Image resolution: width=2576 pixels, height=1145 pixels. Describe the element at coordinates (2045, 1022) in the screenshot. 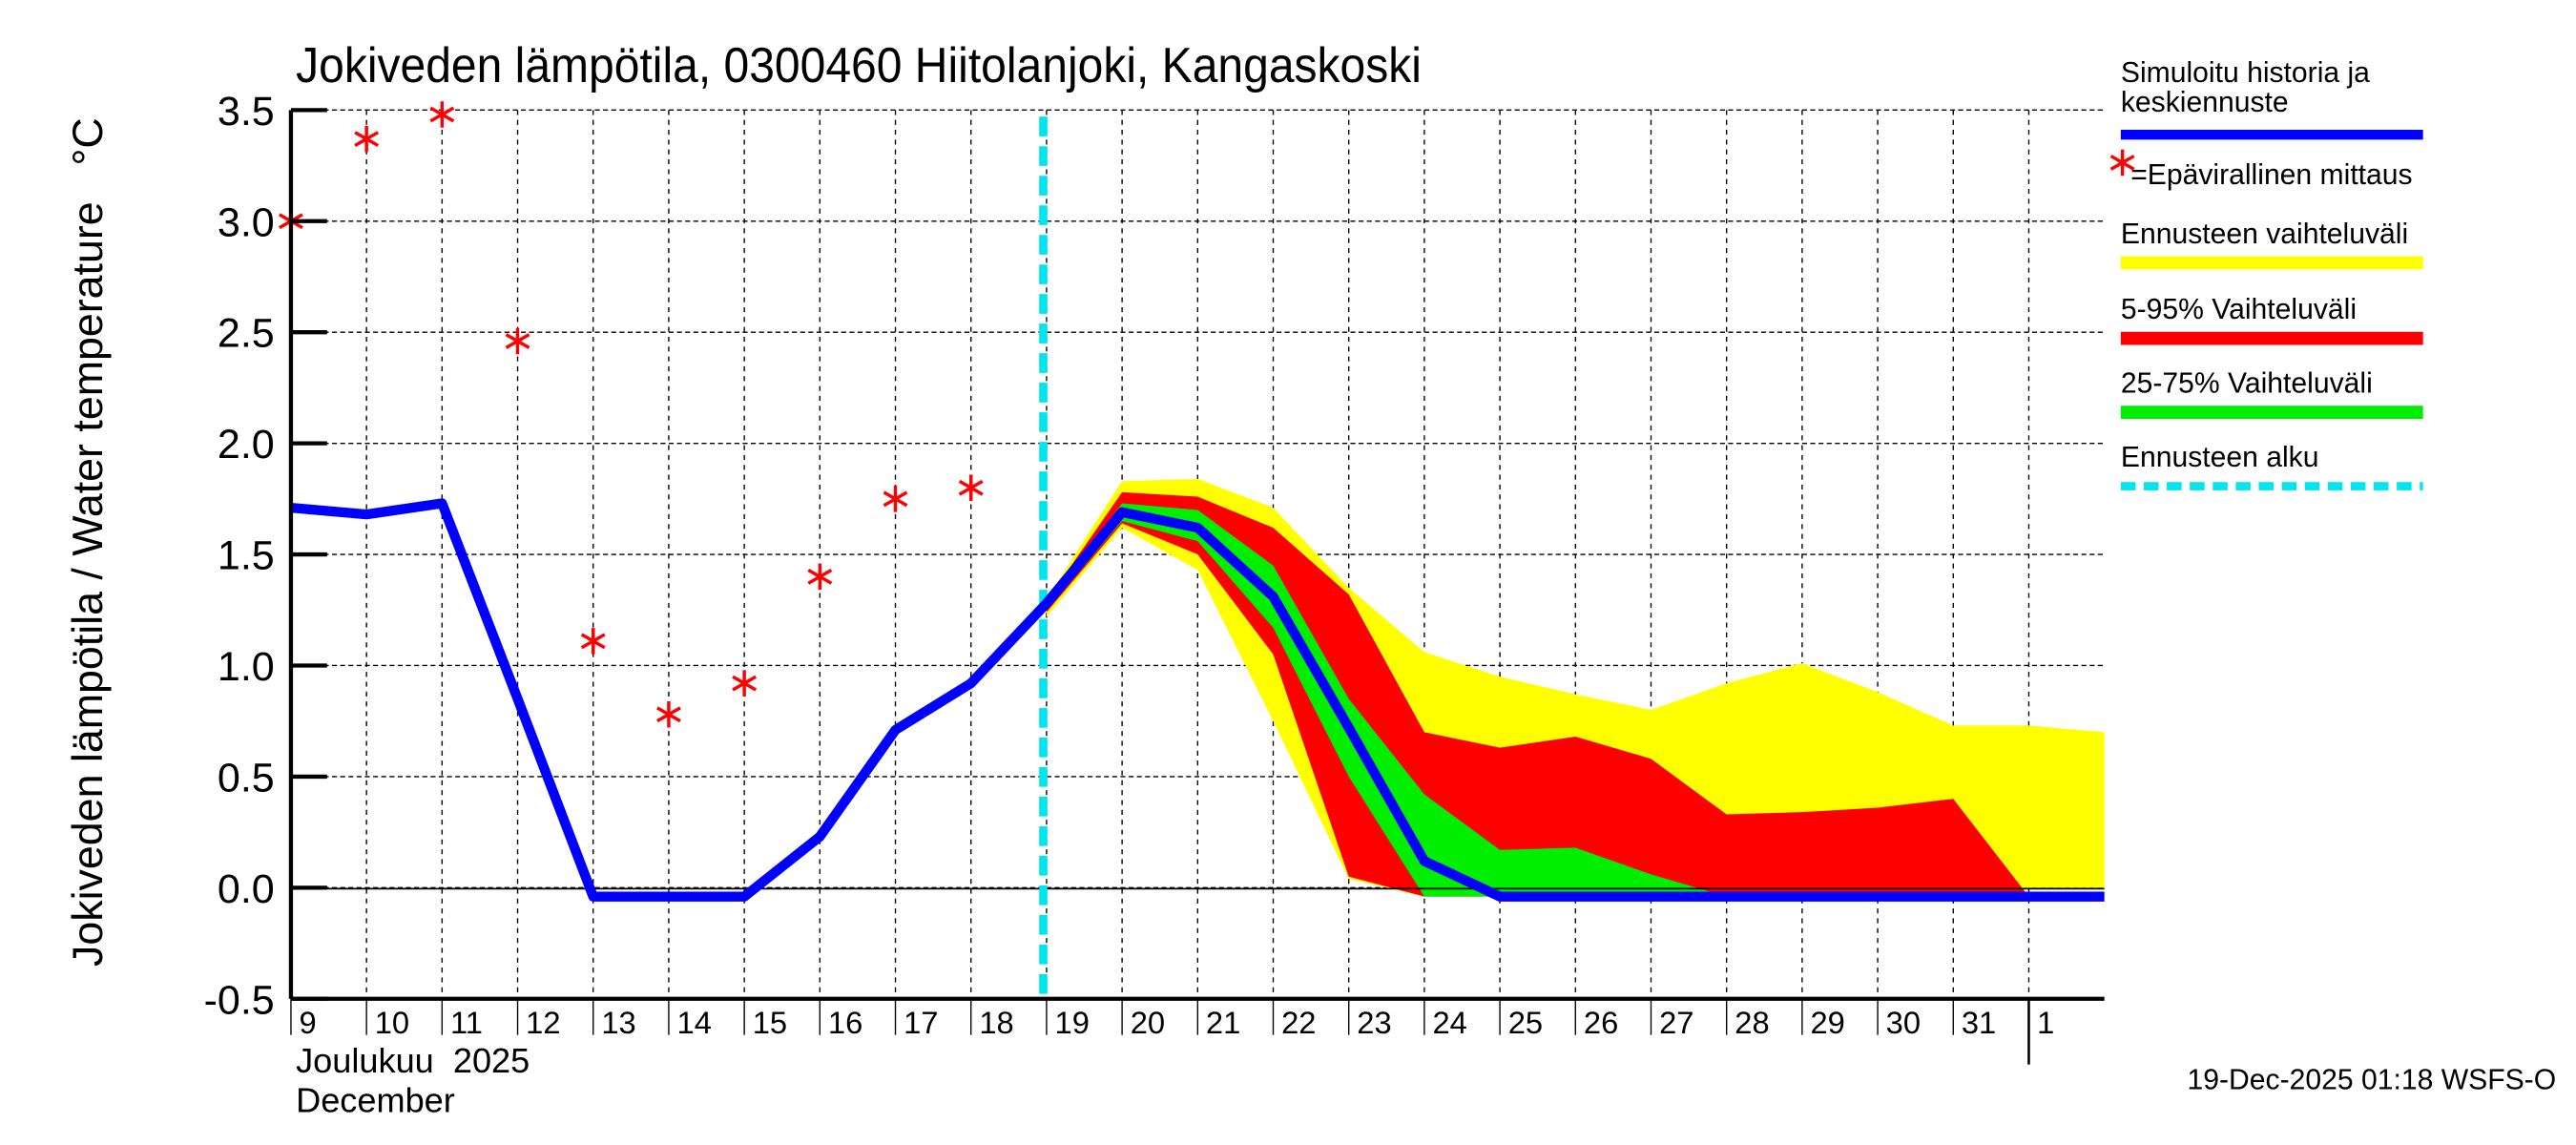

I see `x-tick-label: 1` at that location.